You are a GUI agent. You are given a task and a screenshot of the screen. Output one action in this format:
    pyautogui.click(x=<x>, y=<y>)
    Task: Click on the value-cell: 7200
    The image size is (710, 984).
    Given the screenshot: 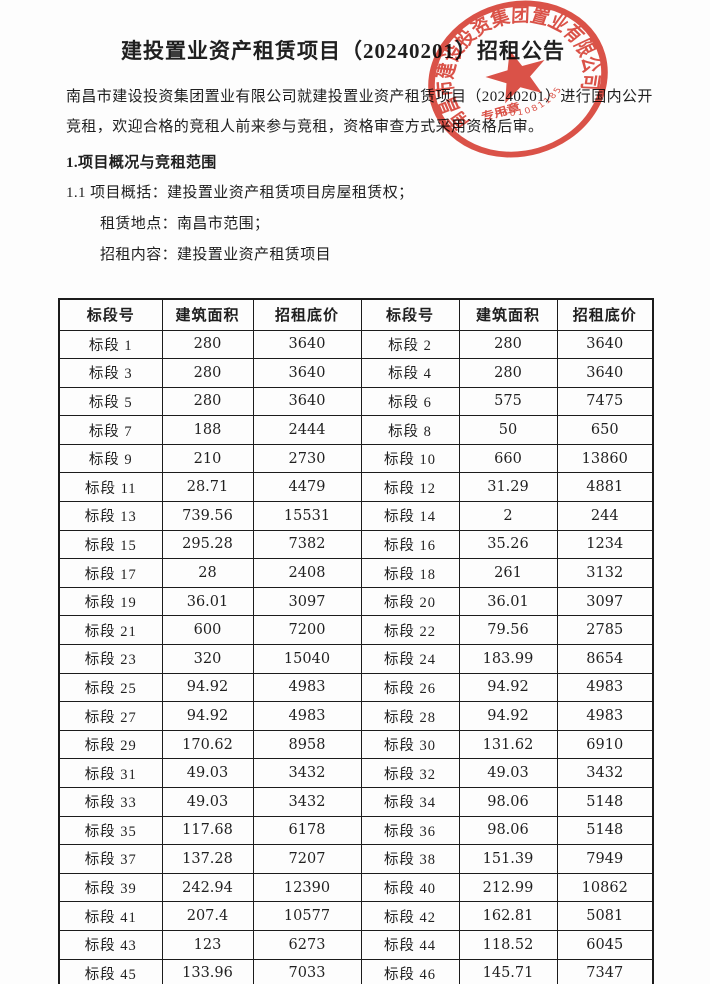 What is the action you would take?
    pyautogui.click(x=307, y=630)
    